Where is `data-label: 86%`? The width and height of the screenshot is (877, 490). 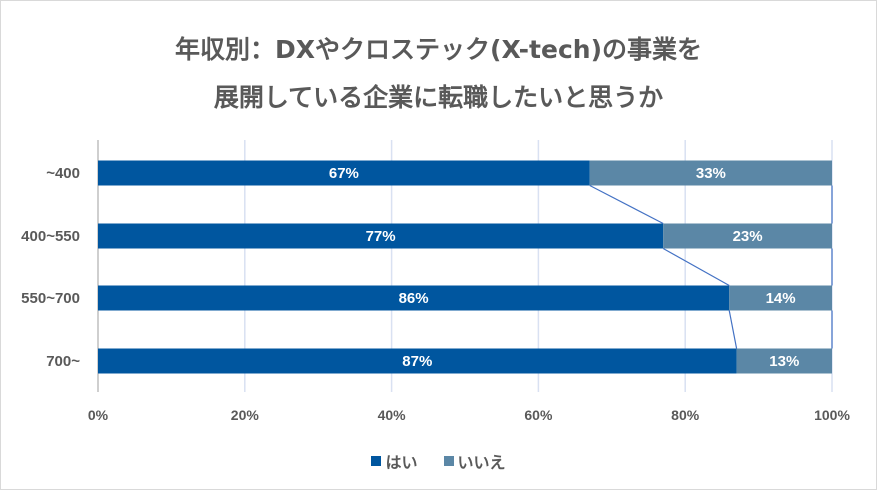 data-label: 86% is located at coordinates (414, 298).